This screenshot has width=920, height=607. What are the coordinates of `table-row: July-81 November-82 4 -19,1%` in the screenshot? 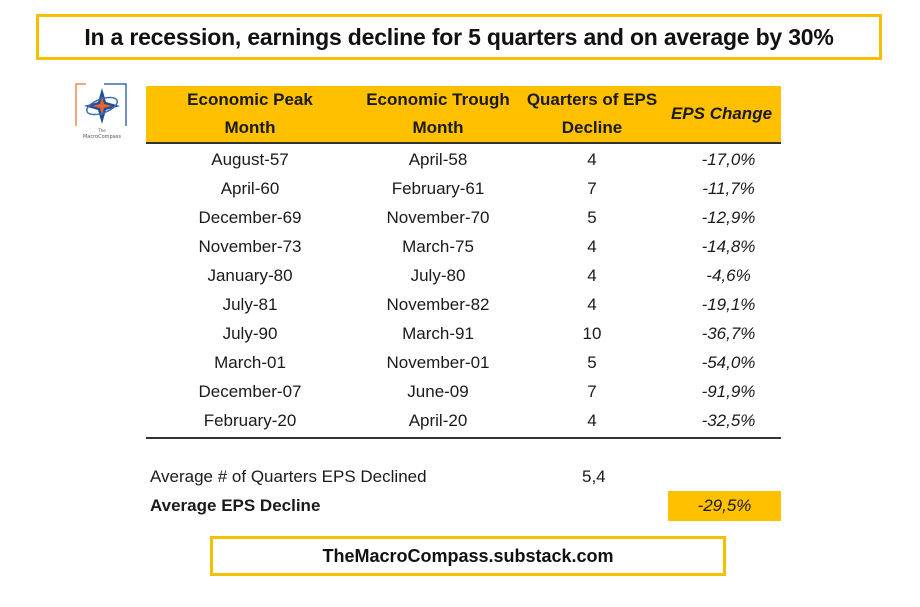 It's located at (463, 304).